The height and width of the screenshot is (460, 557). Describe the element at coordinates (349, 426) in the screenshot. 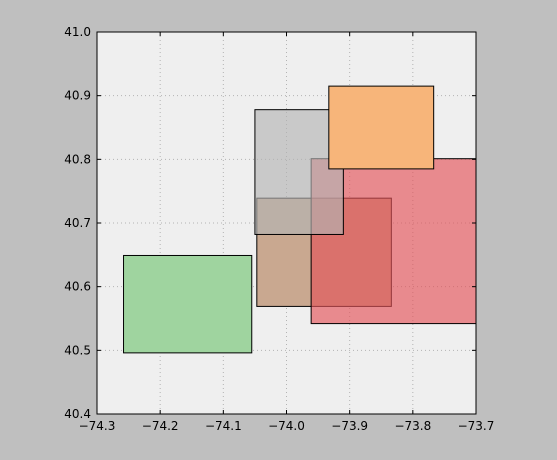

I see `x-tick-label: −73.9` at that location.